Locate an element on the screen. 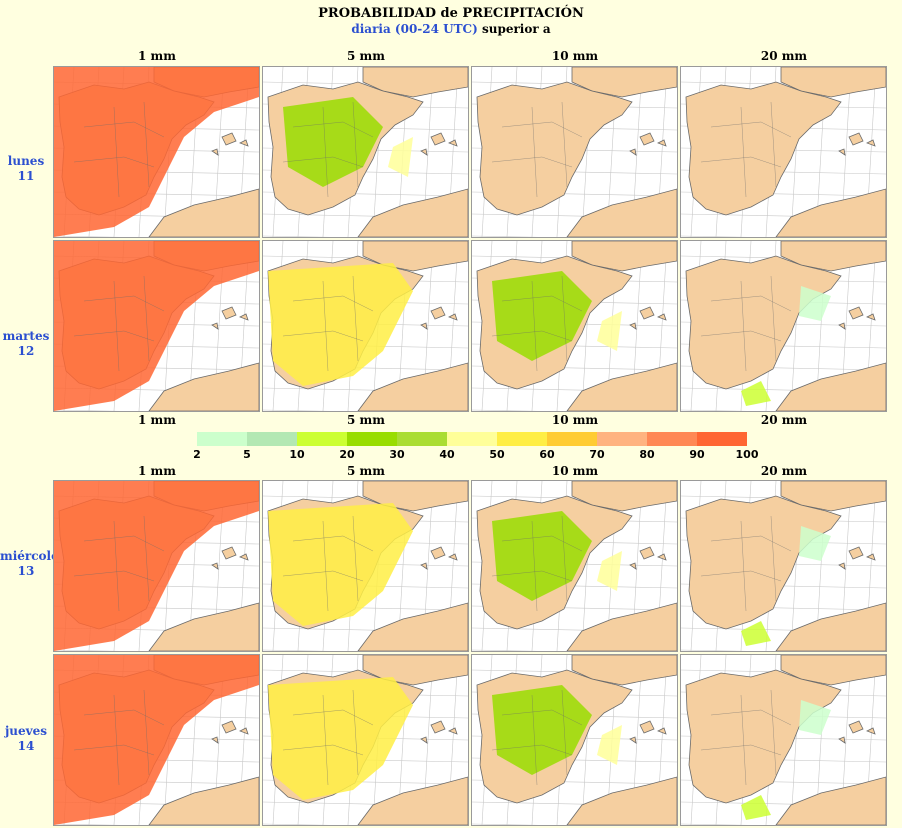  map-panel-jueves-10mm is located at coordinates (574, 740).